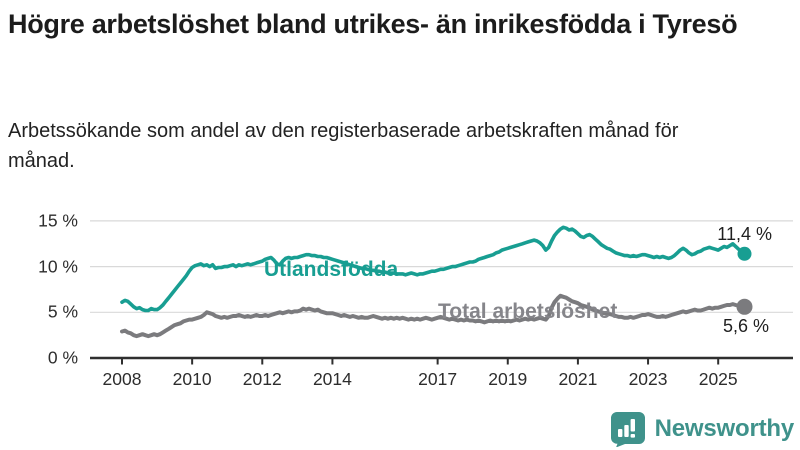 This screenshot has width=800, height=450. Describe the element at coordinates (627, 429) in the screenshot. I see `newsworthy-logo-icon` at that location.